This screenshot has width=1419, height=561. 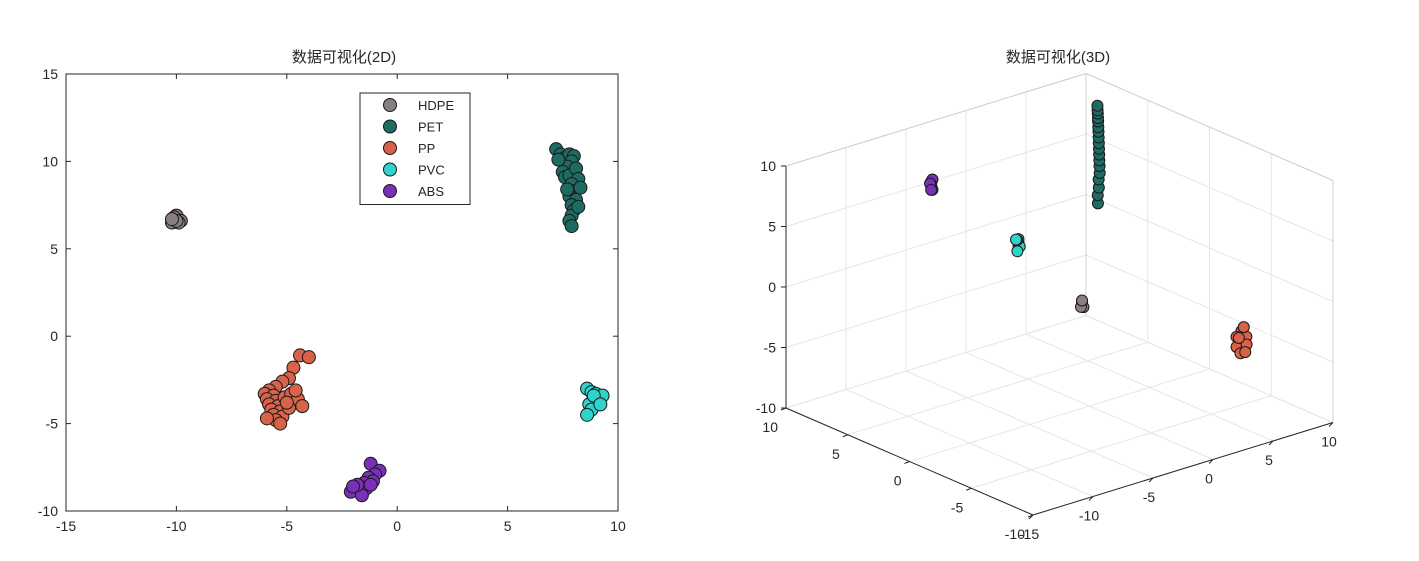 I want to click on legend-box, so click(x=415, y=148).